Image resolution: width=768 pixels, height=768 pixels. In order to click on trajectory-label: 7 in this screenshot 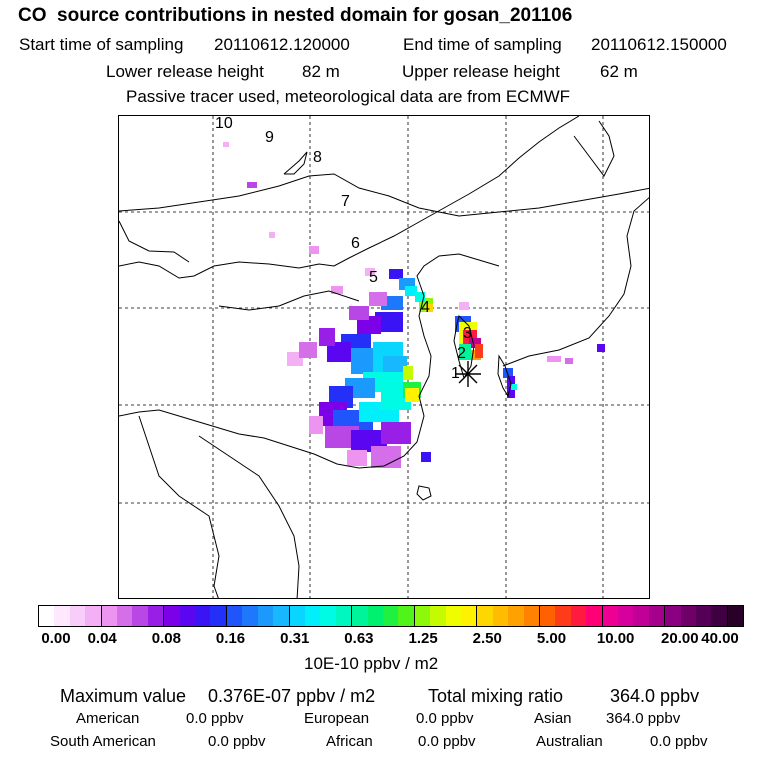, I will do `click(345, 201)`.